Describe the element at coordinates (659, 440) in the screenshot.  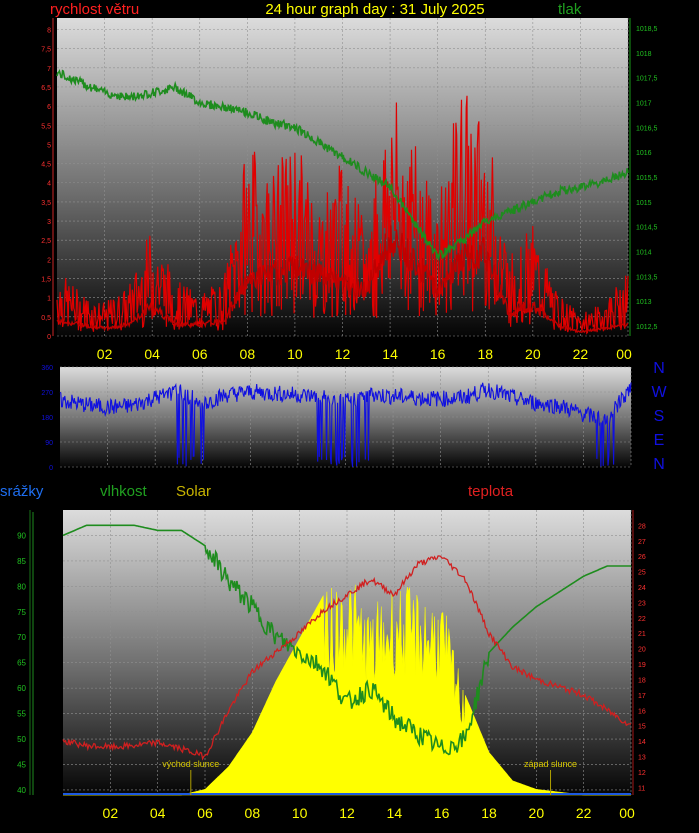
I see `compass-letter: E` at that location.